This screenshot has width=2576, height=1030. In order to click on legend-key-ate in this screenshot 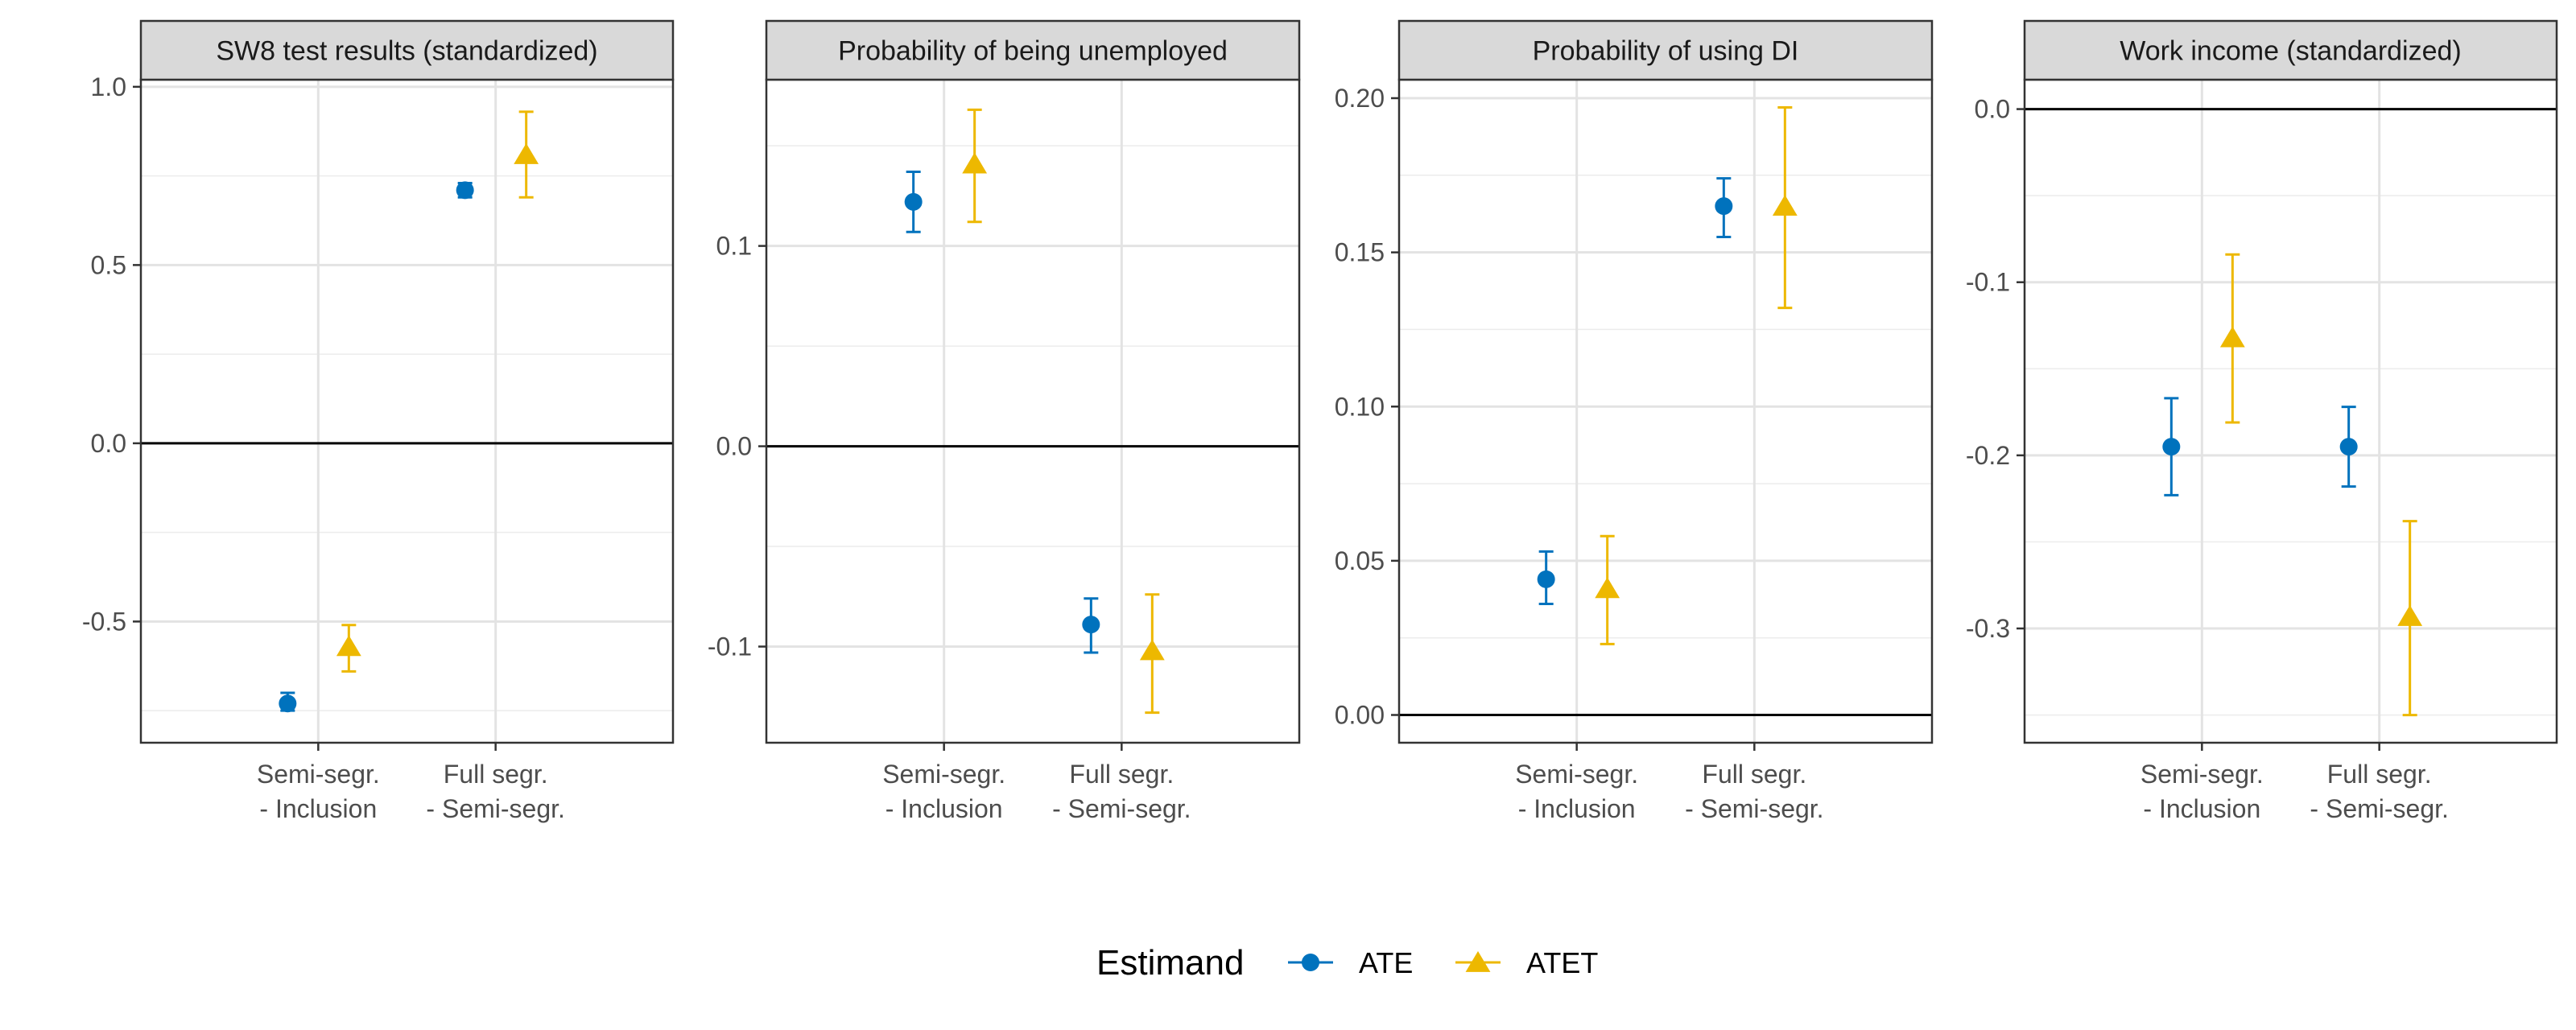, I will do `click(1310, 962)`.